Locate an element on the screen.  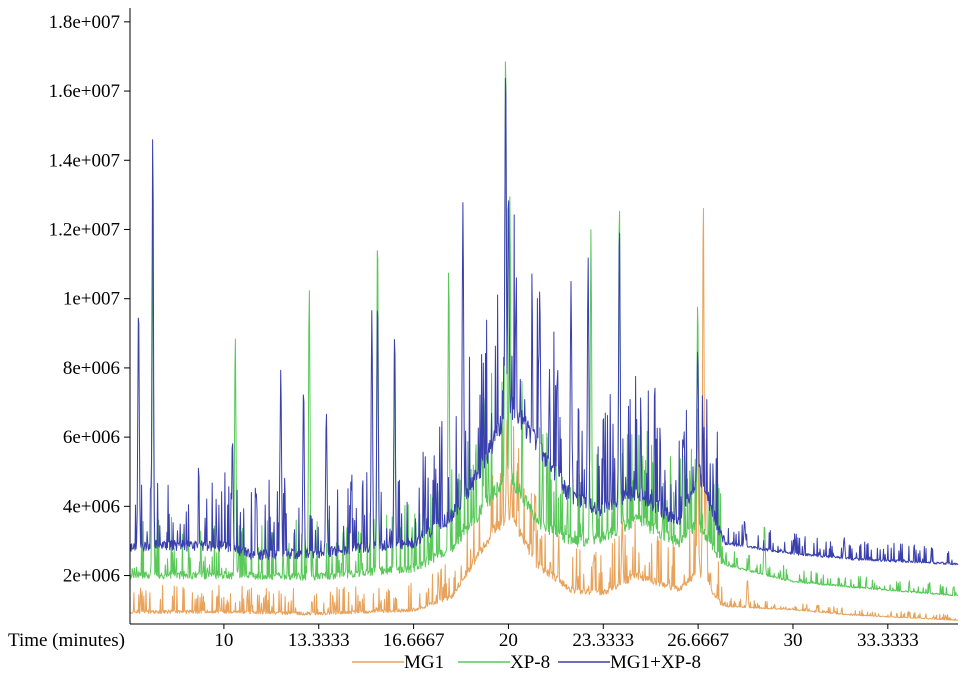
x-tick-label: 23.3333 is located at coordinates (603, 640).